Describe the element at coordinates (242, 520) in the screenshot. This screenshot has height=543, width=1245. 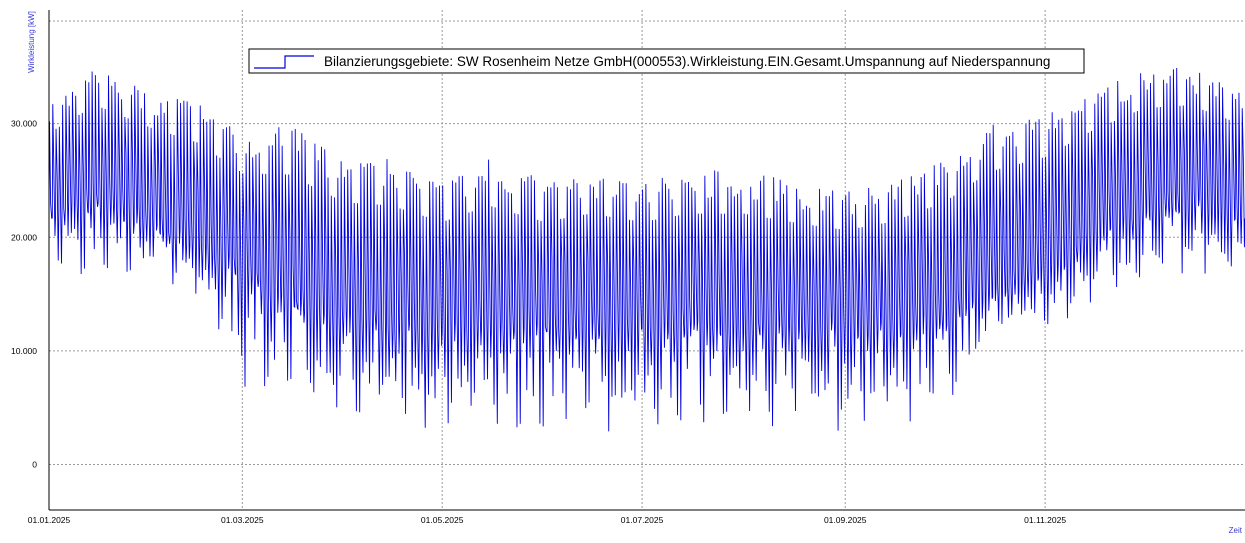
I see `x-tick-label: 01.03.2025` at that location.